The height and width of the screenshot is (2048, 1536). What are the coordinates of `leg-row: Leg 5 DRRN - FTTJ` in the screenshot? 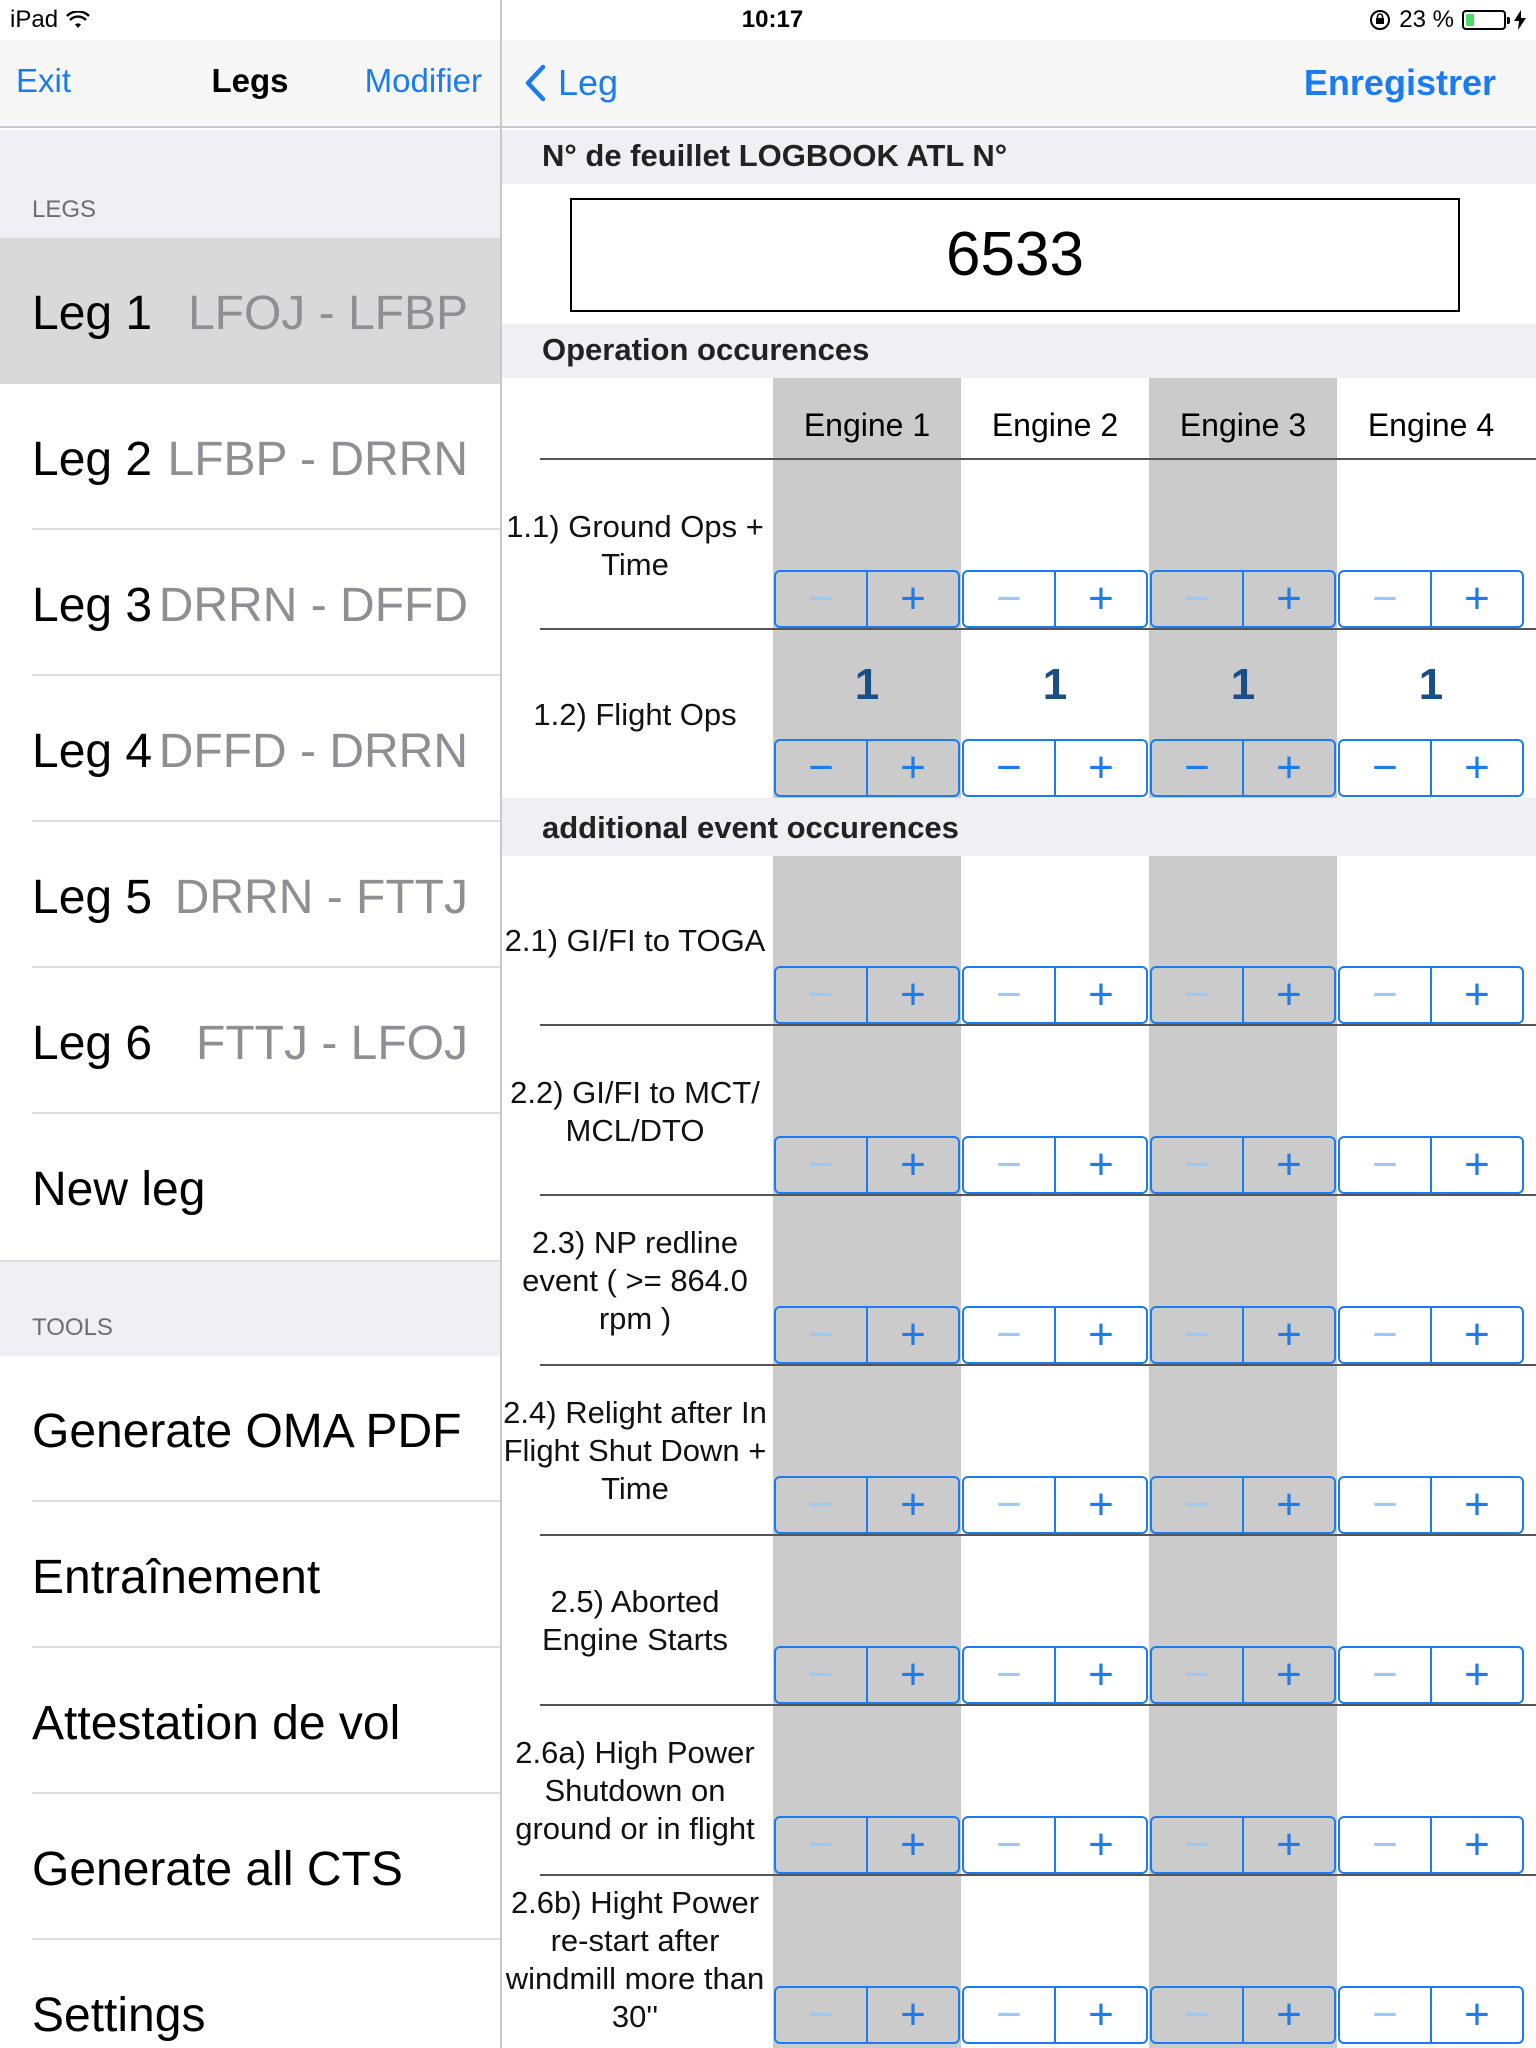 It's located at (250, 895).